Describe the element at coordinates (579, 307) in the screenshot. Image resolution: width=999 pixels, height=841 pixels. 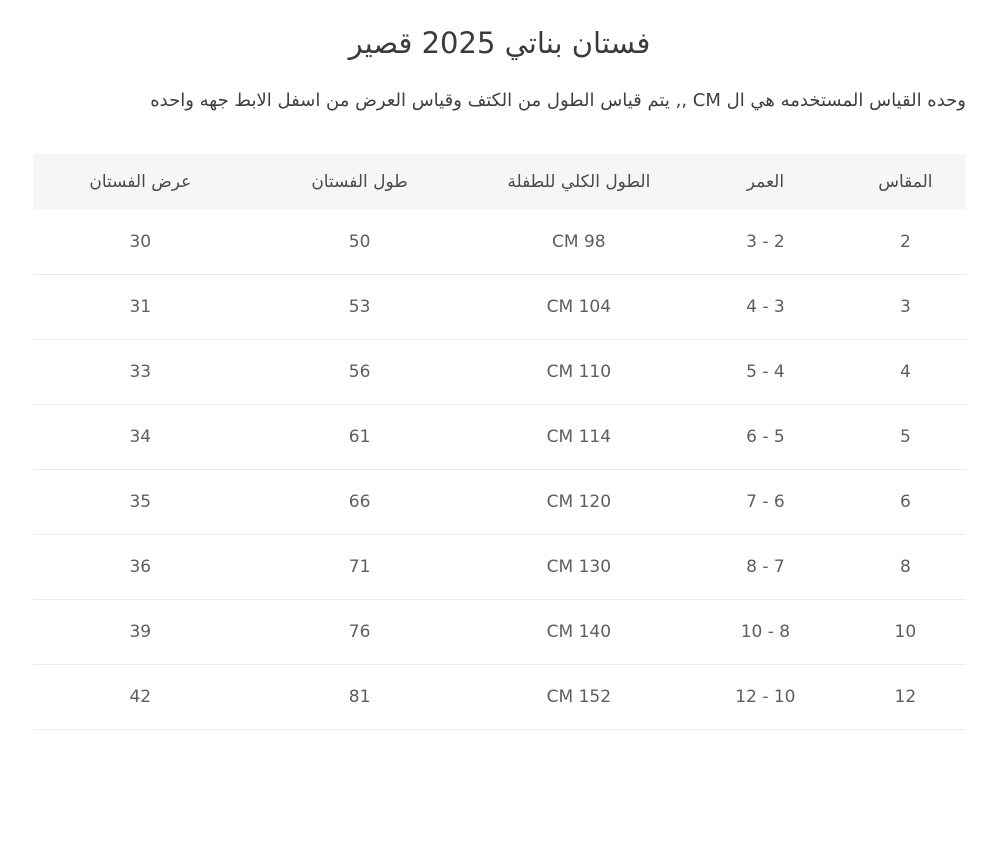
I see `table-cell: CM 104` at that location.